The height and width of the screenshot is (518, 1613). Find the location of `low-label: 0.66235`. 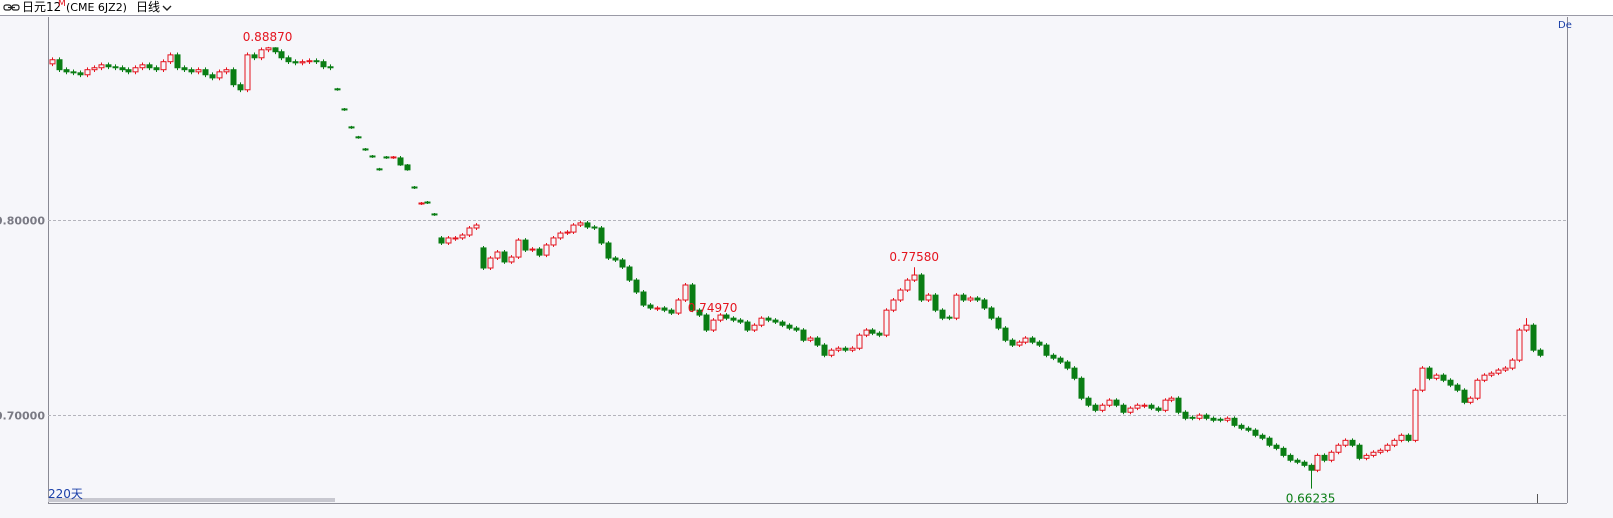

low-label: 0.66235 is located at coordinates (1311, 499).